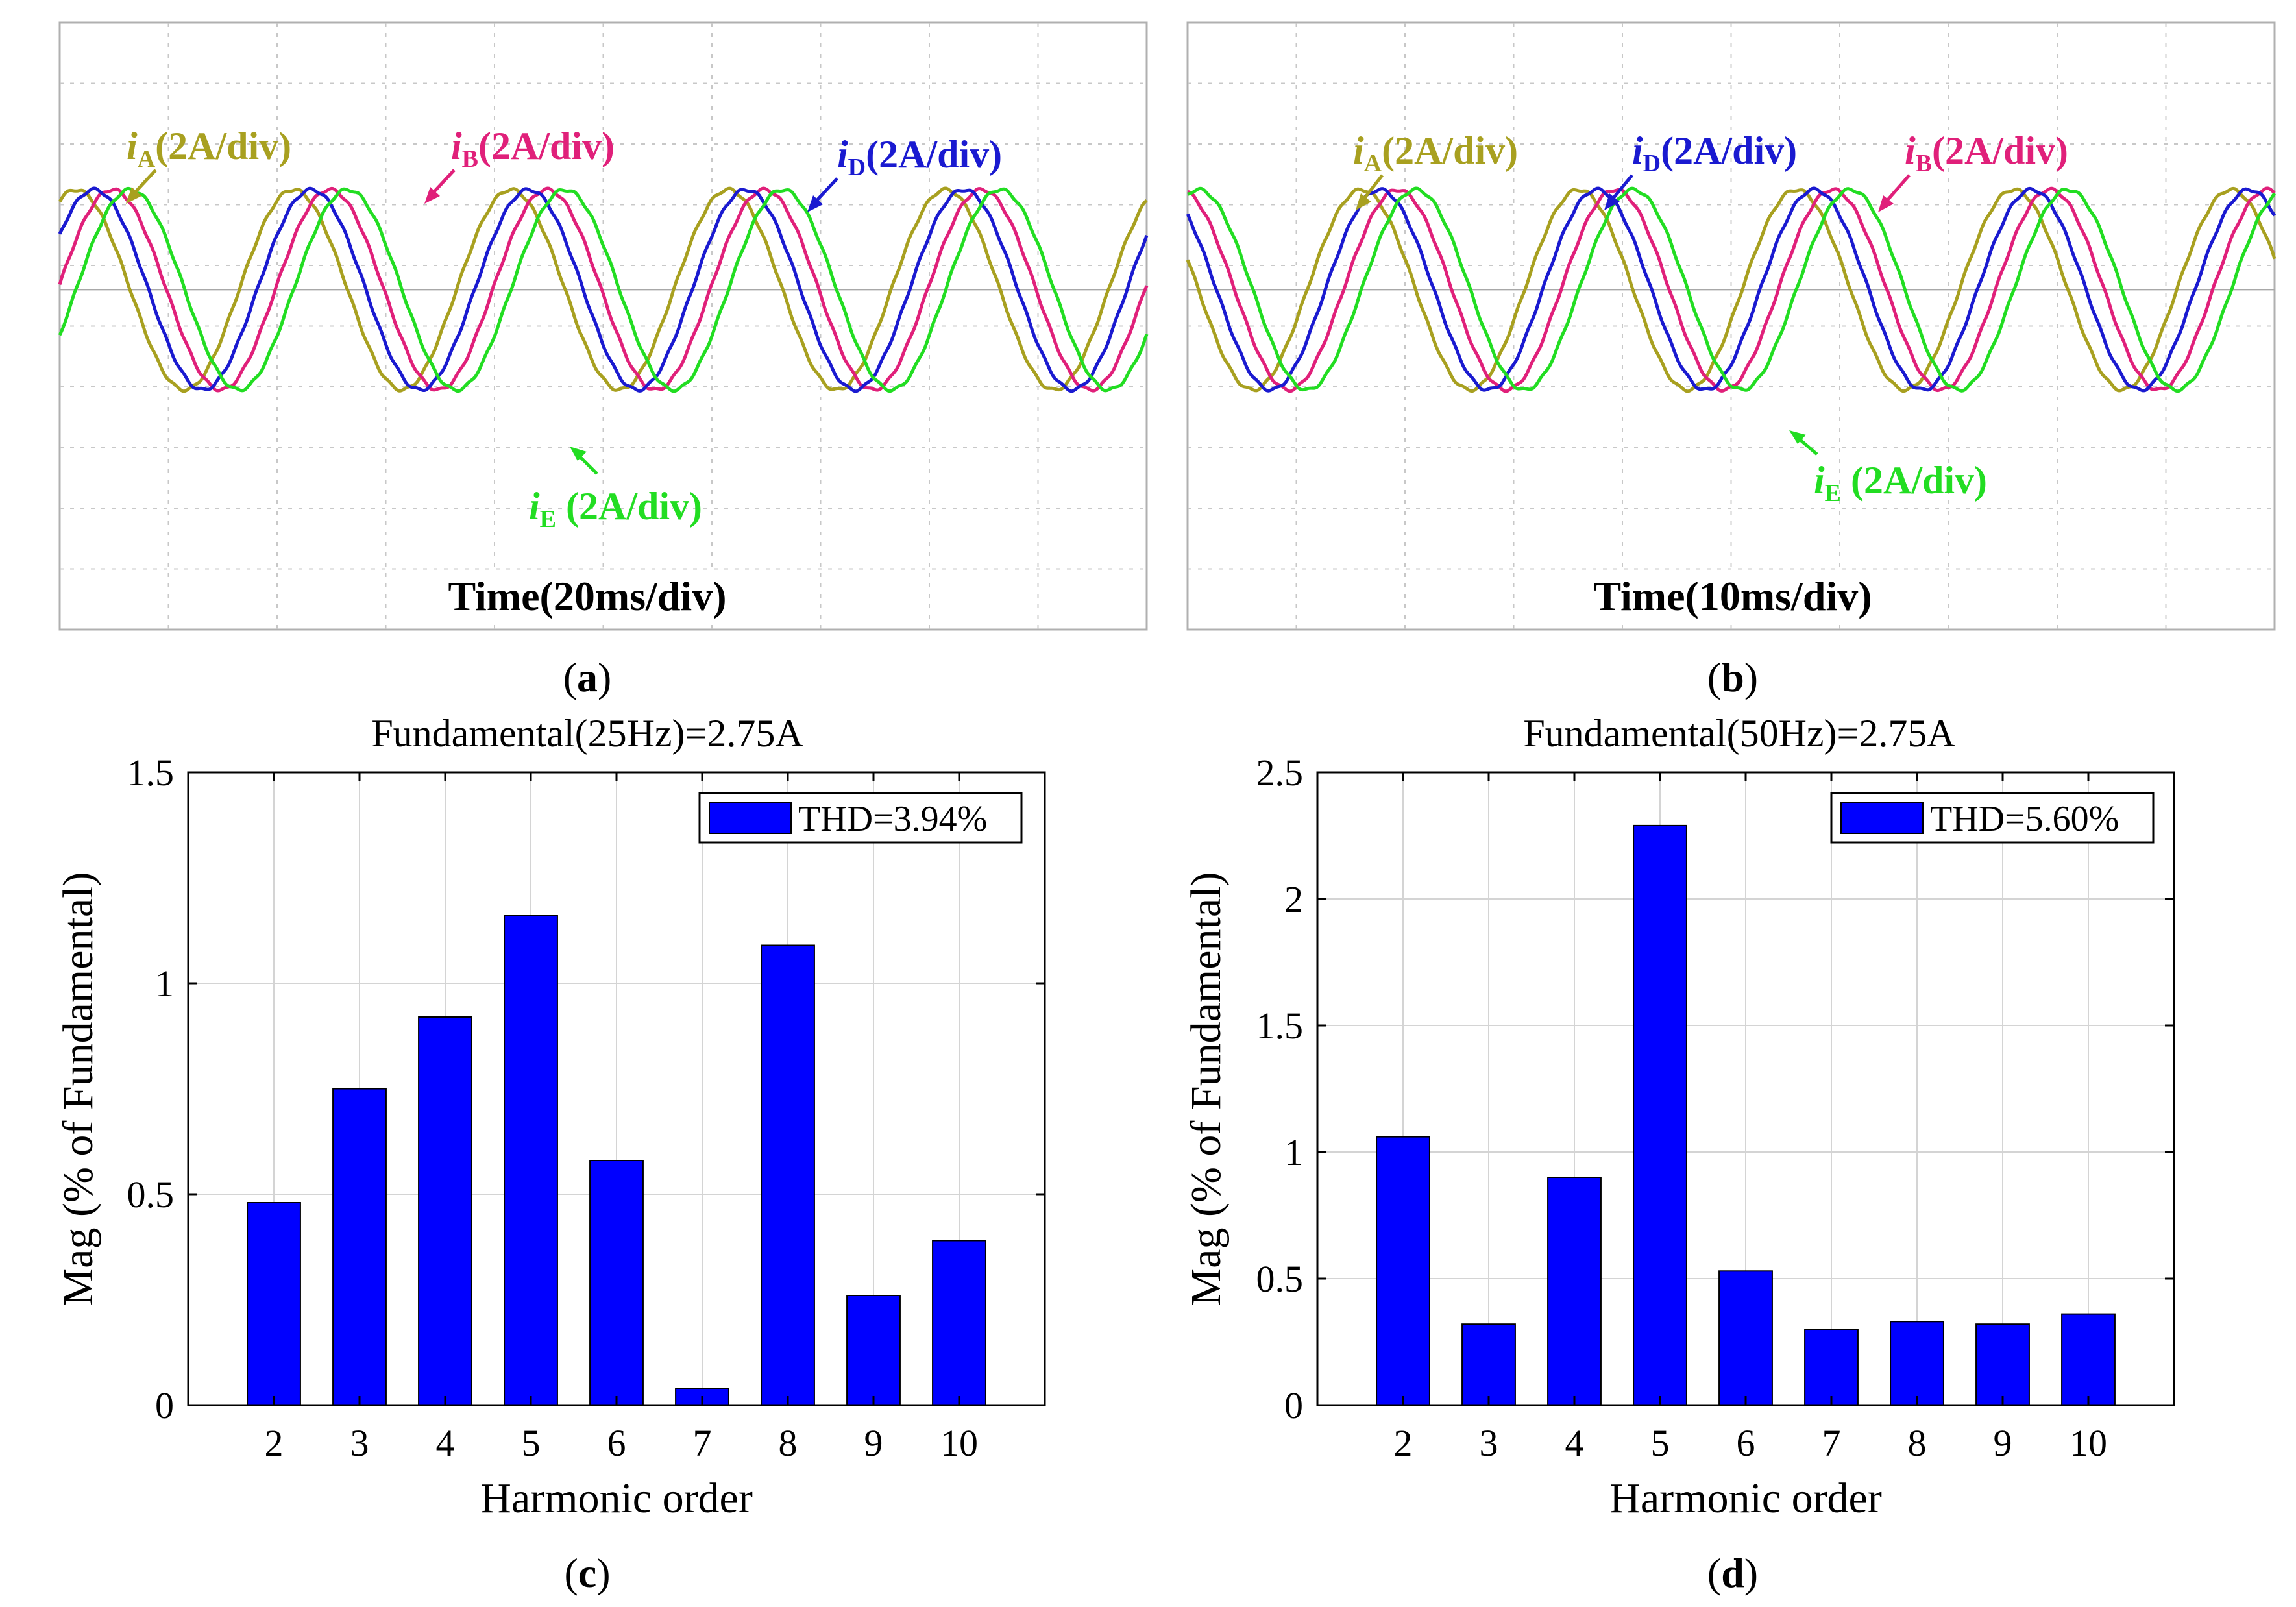 Image resolution: width=2296 pixels, height=1607 pixels. I want to click on y-tick-label: 1.5, so click(1280, 1026).